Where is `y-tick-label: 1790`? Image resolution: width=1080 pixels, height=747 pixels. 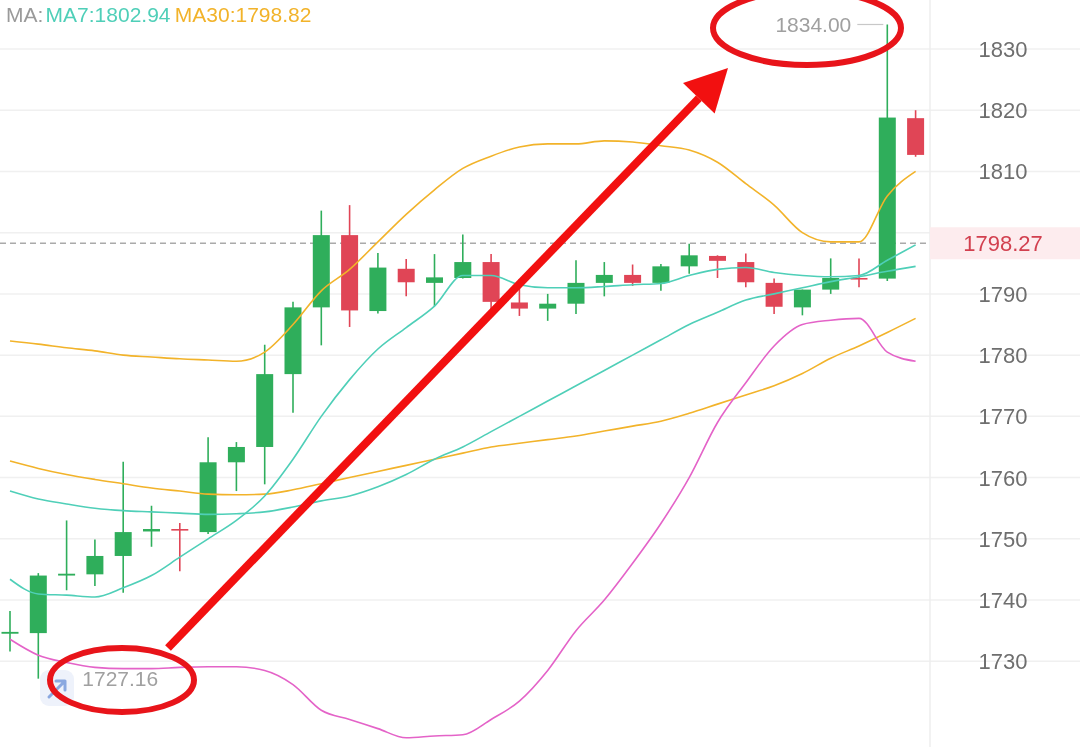 y-tick-label: 1790 is located at coordinates (1003, 294).